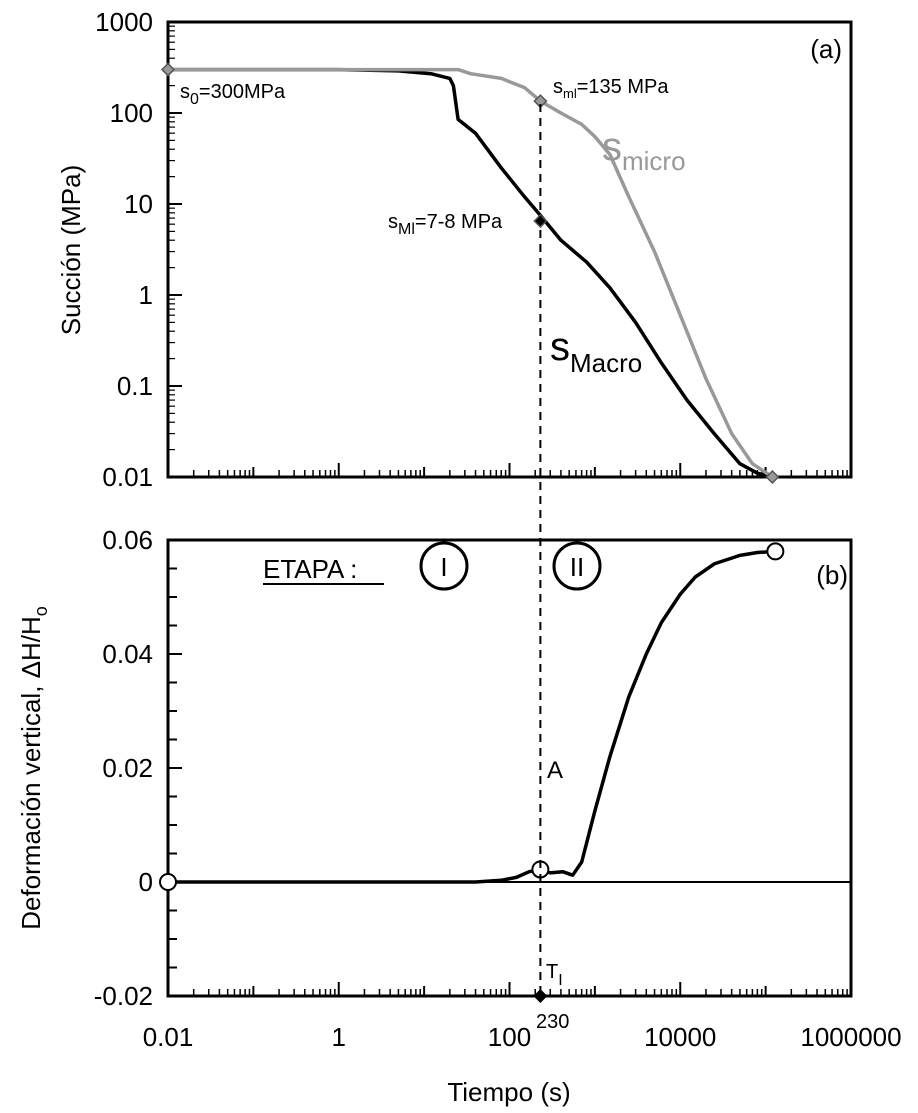 The image size is (918, 1113). I want to click on panel-a-x-ticks, so click(509, 470).